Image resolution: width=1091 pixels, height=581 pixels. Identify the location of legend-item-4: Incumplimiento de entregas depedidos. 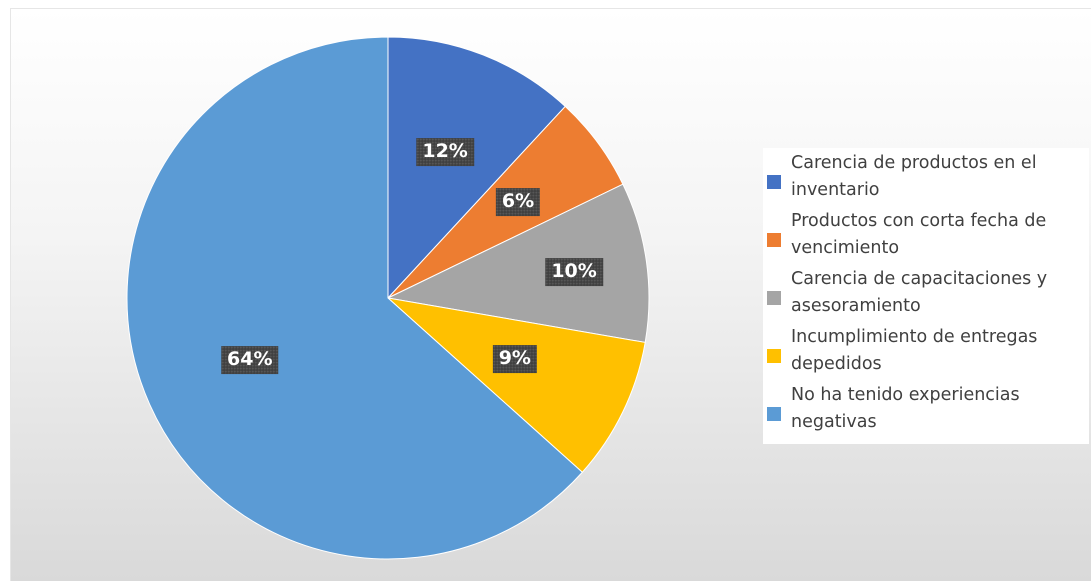
(926, 351).